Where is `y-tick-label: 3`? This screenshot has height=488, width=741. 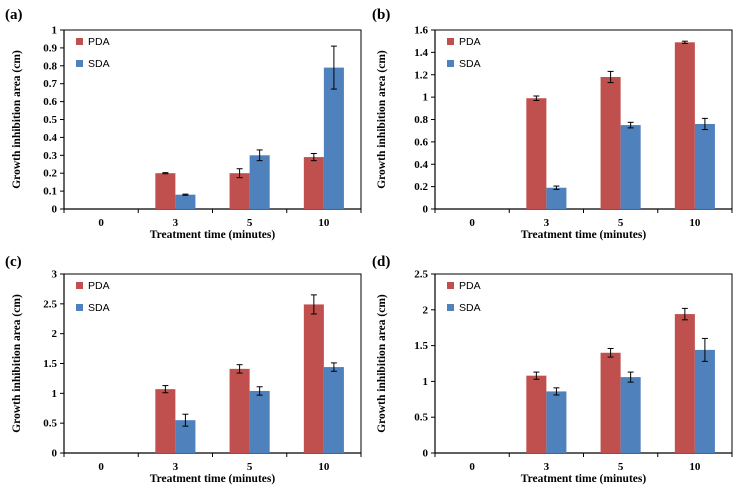 y-tick-label: 3 is located at coordinates (55, 275).